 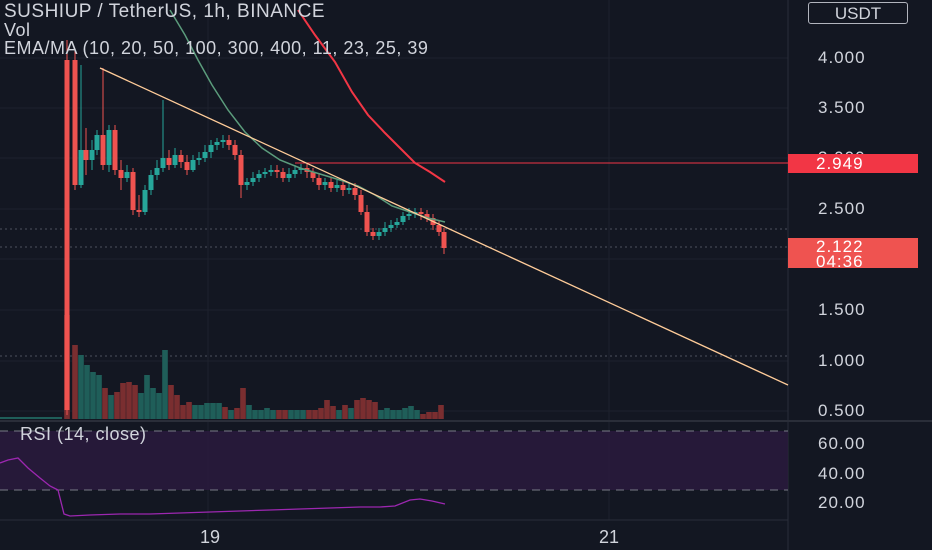 I want to click on rsi-axis-label: 40.00, so click(x=842, y=473).